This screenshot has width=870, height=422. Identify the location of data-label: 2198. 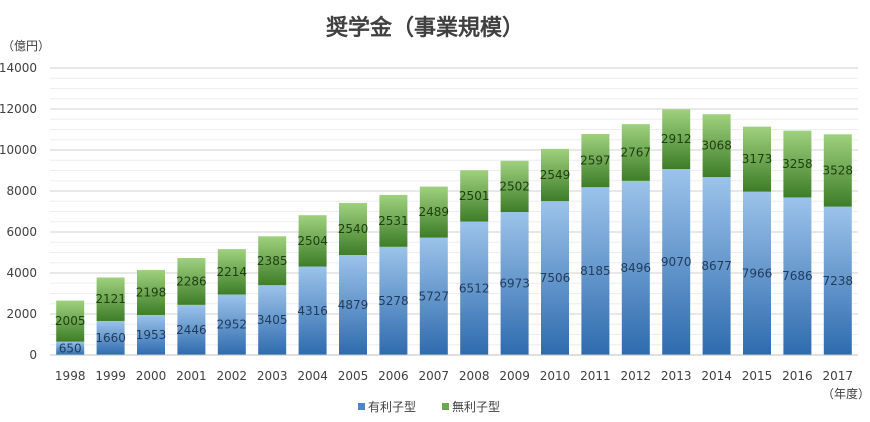
(151, 292).